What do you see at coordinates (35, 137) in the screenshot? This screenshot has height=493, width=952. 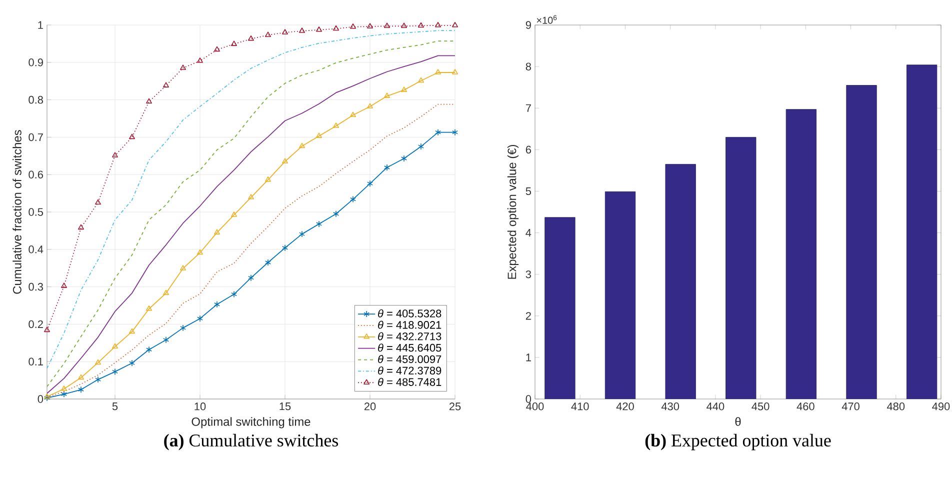 I see `y-tick-label: 0.7` at bounding box center [35, 137].